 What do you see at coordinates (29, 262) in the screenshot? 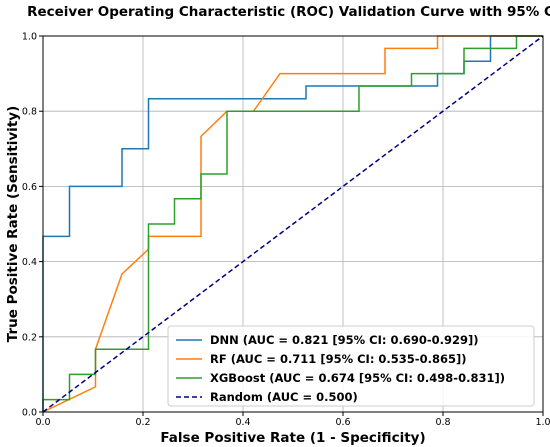
I see `y-tick-label: 0.4` at bounding box center [29, 262].